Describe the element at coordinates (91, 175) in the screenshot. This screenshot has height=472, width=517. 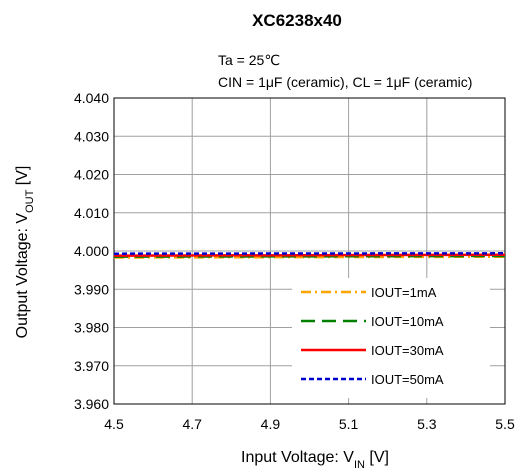
I see `y-tick-label: 4.020` at that location.